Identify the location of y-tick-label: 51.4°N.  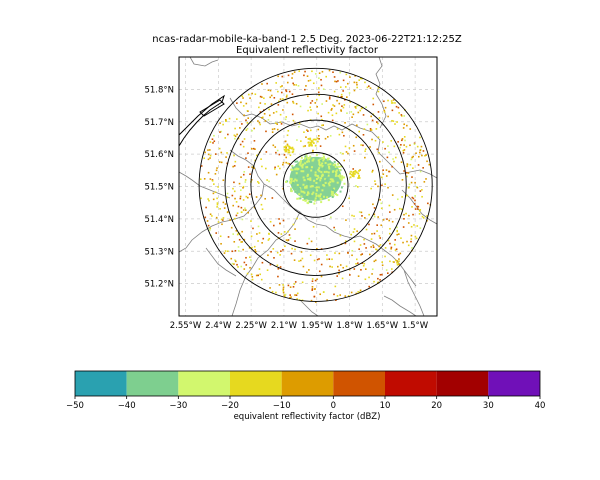
(159, 220).